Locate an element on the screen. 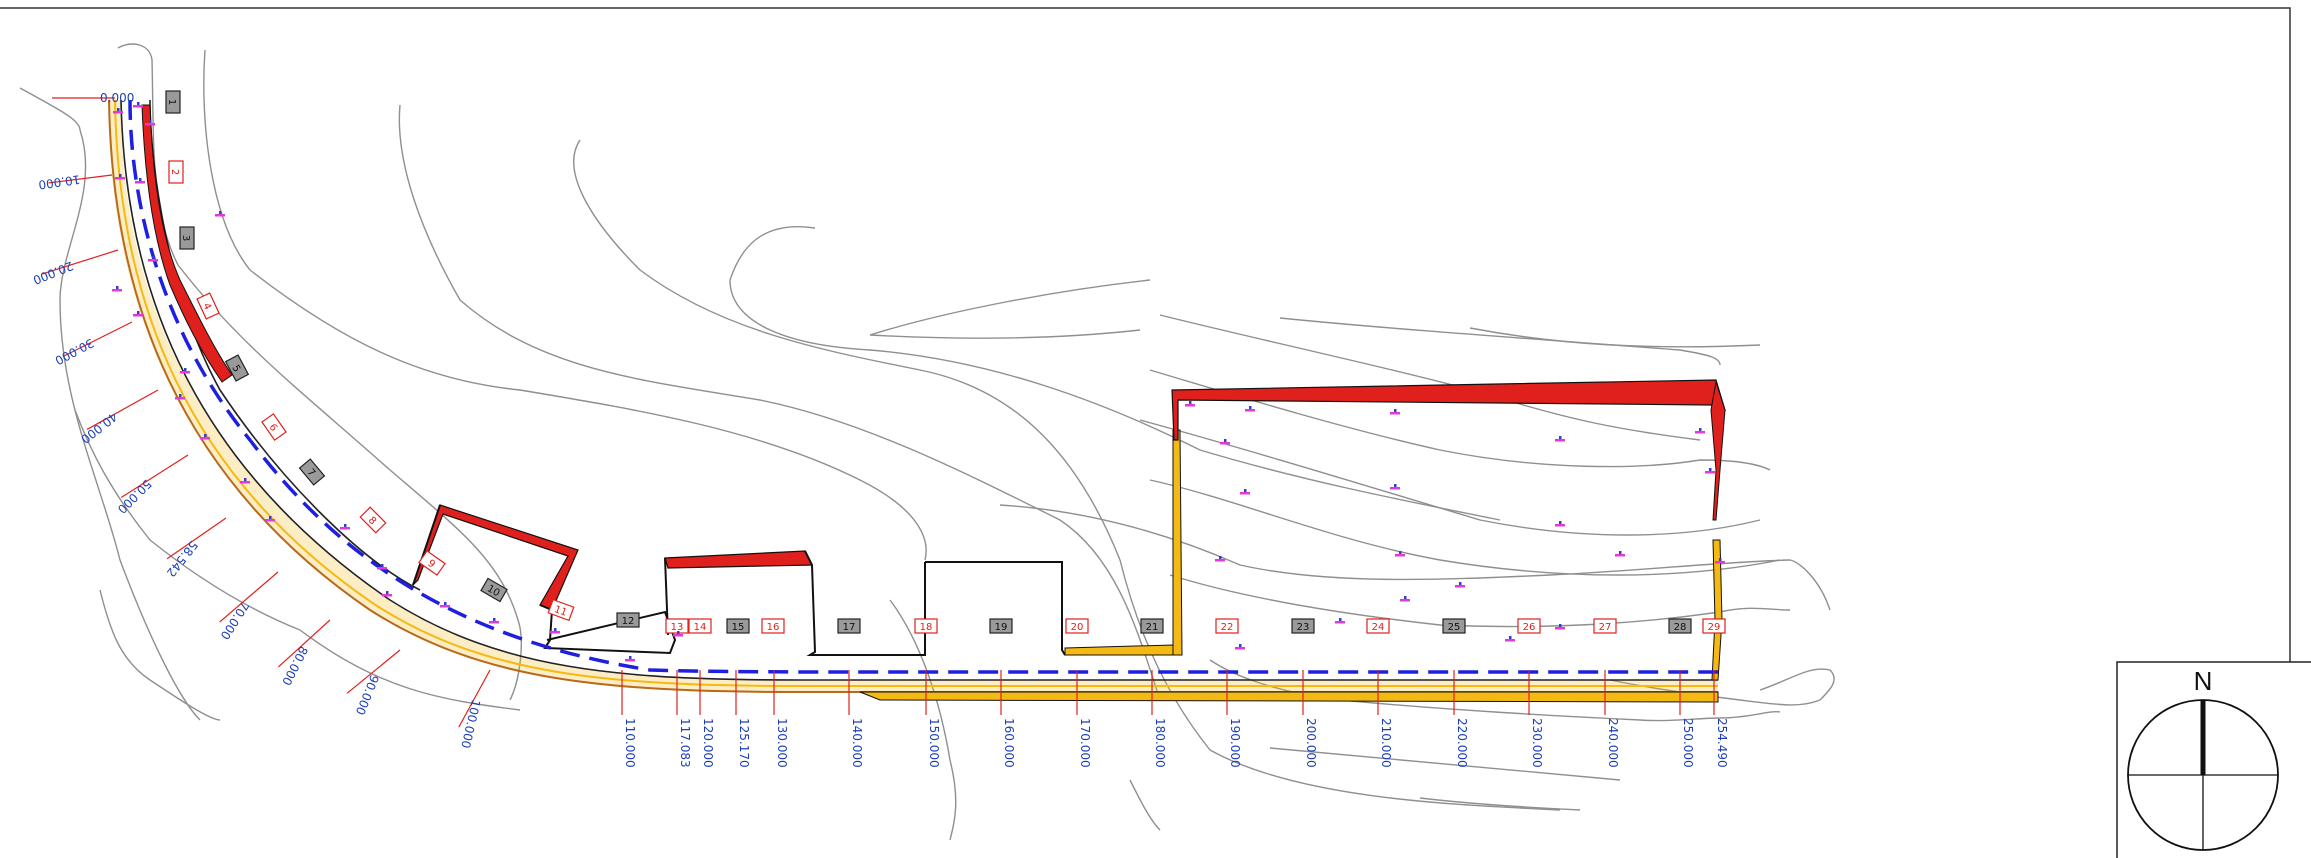  station-label: 70.000 is located at coordinates (235, 620).